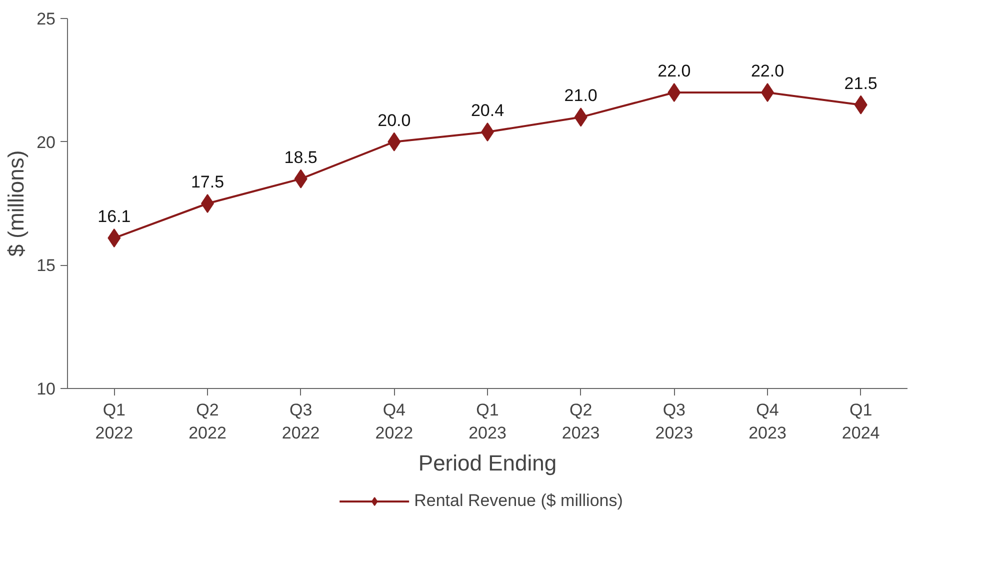  I want to click on point, so click(674, 92).